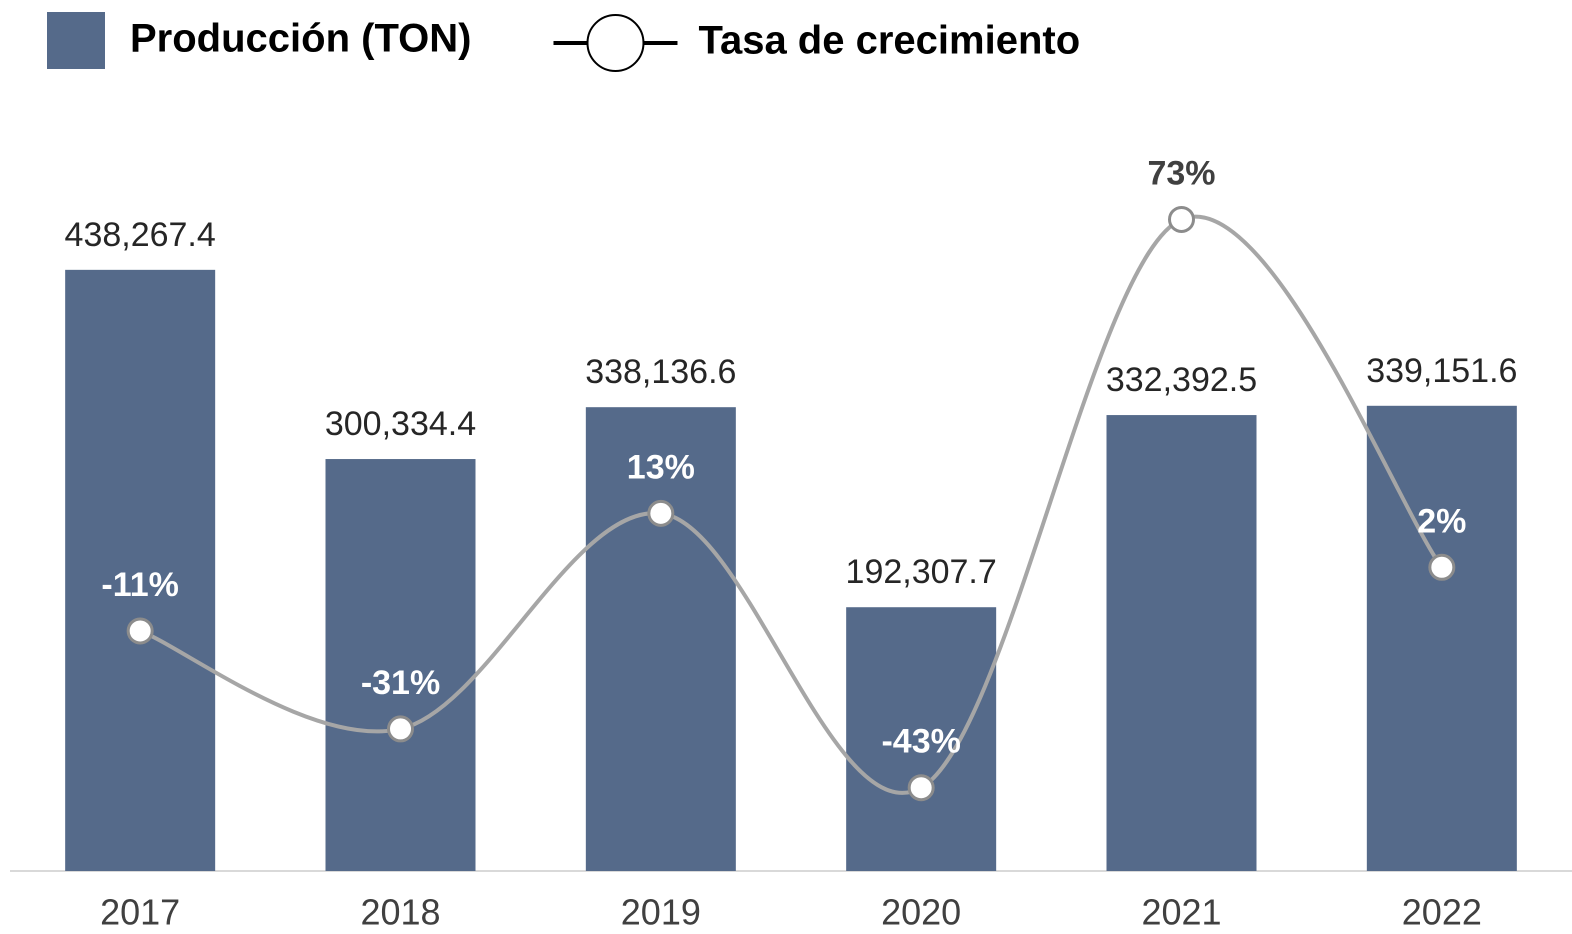  I want to click on x-tick-label: 2017, so click(140, 912).